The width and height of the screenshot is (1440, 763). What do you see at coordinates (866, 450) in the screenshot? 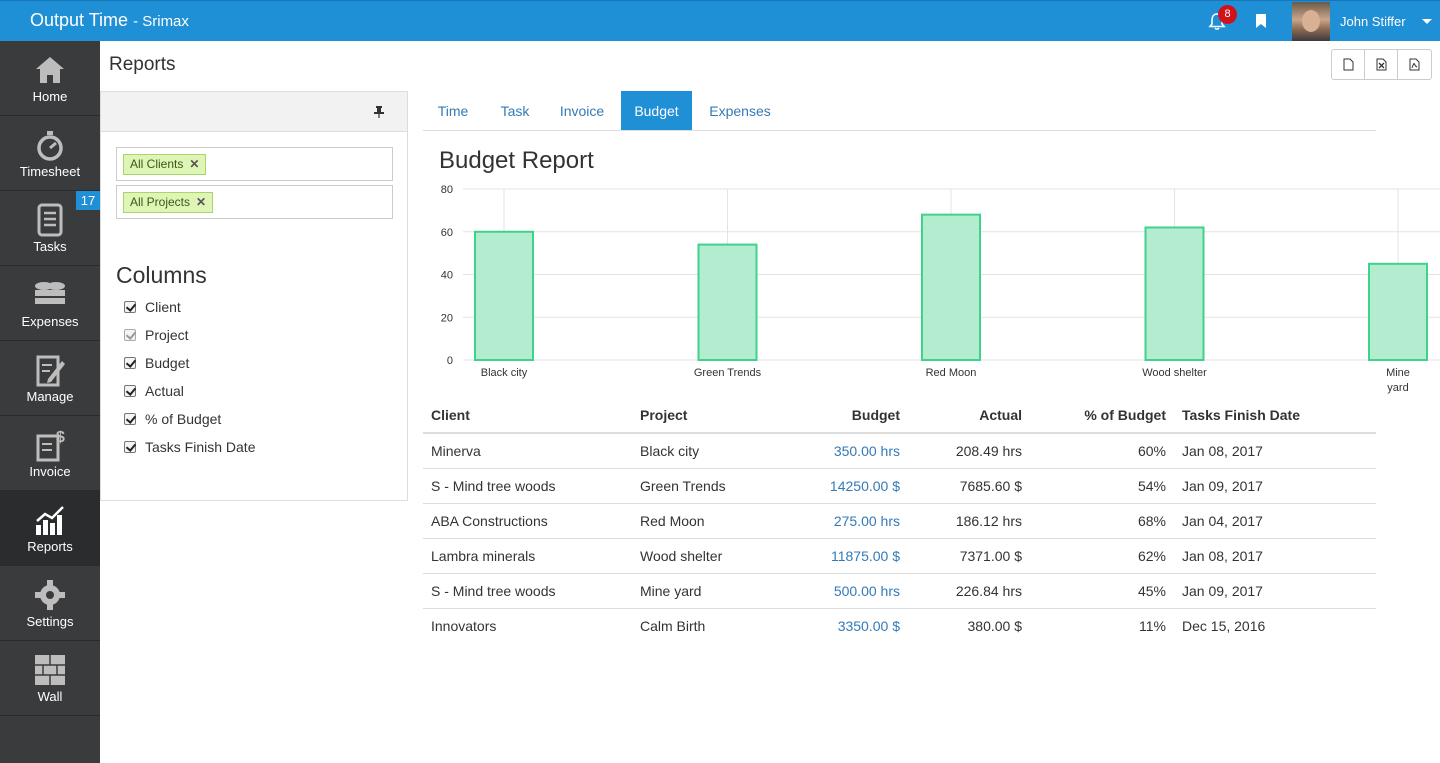
I see `cell-budget-link: 350.00 hrs` at bounding box center [866, 450].